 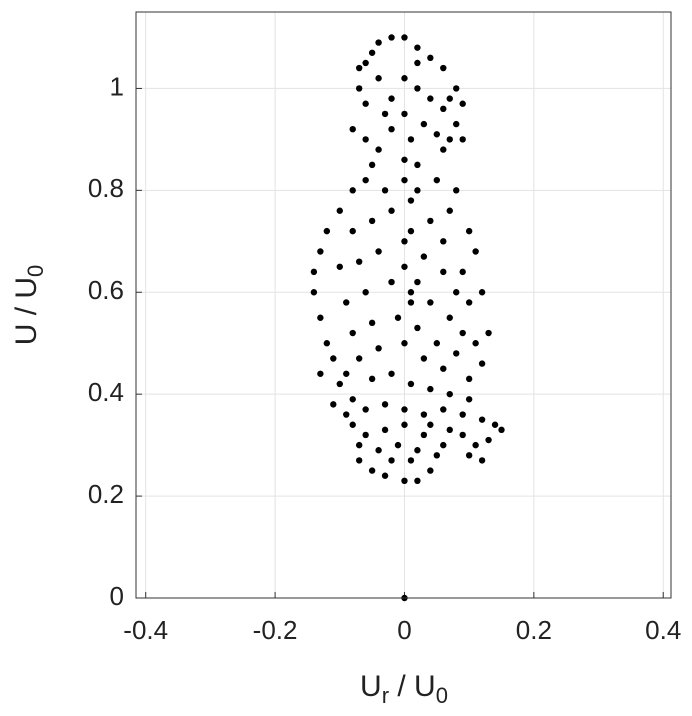 I want to click on x-tick-label: 0.2, so click(x=534, y=630).